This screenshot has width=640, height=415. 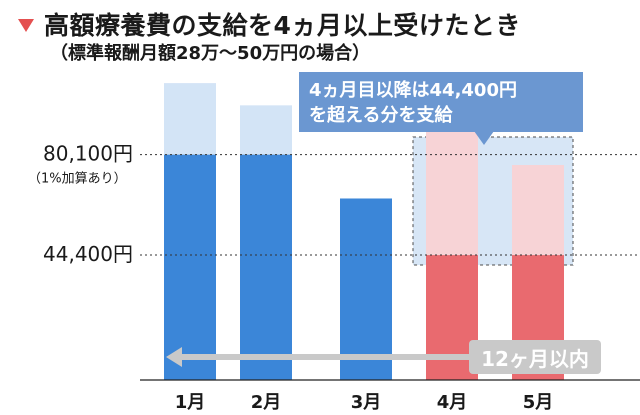 What do you see at coordinates (381, 115) in the screenshot?
I see `callout-line-2: を超える分を支給` at bounding box center [381, 115].